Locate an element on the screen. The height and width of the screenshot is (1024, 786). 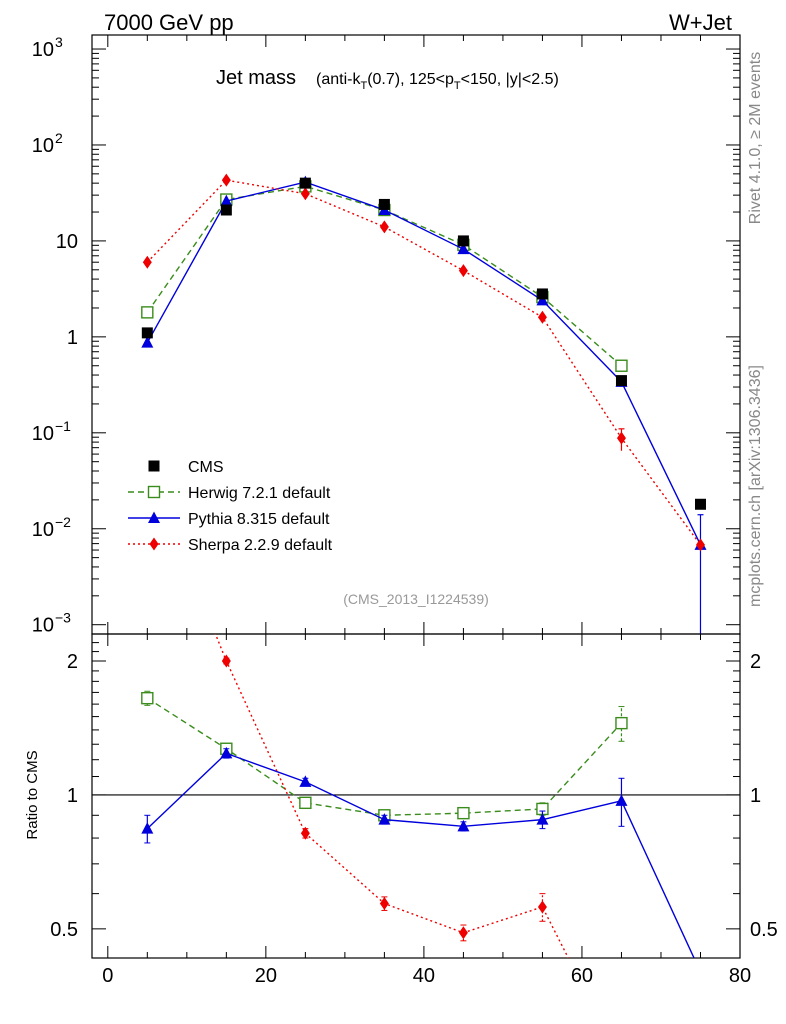
ratio-y-tick-label: 2 is located at coordinates (72, 662).